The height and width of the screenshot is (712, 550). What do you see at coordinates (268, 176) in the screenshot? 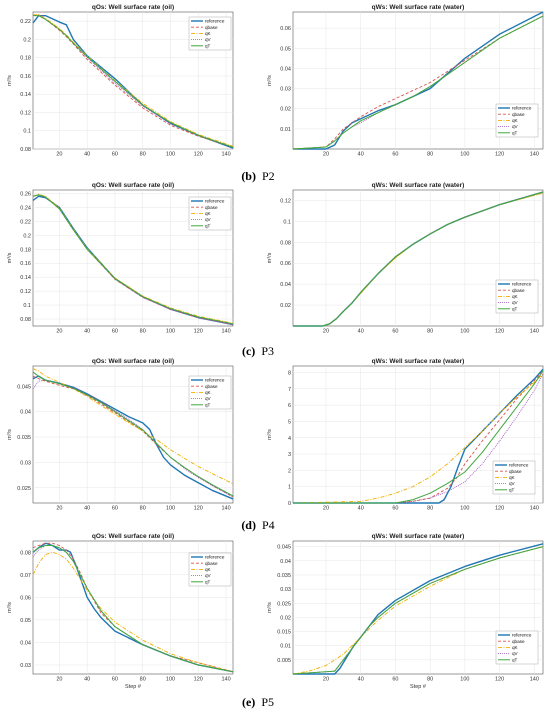
I see `row-label-b-name: P2` at bounding box center [268, 176].